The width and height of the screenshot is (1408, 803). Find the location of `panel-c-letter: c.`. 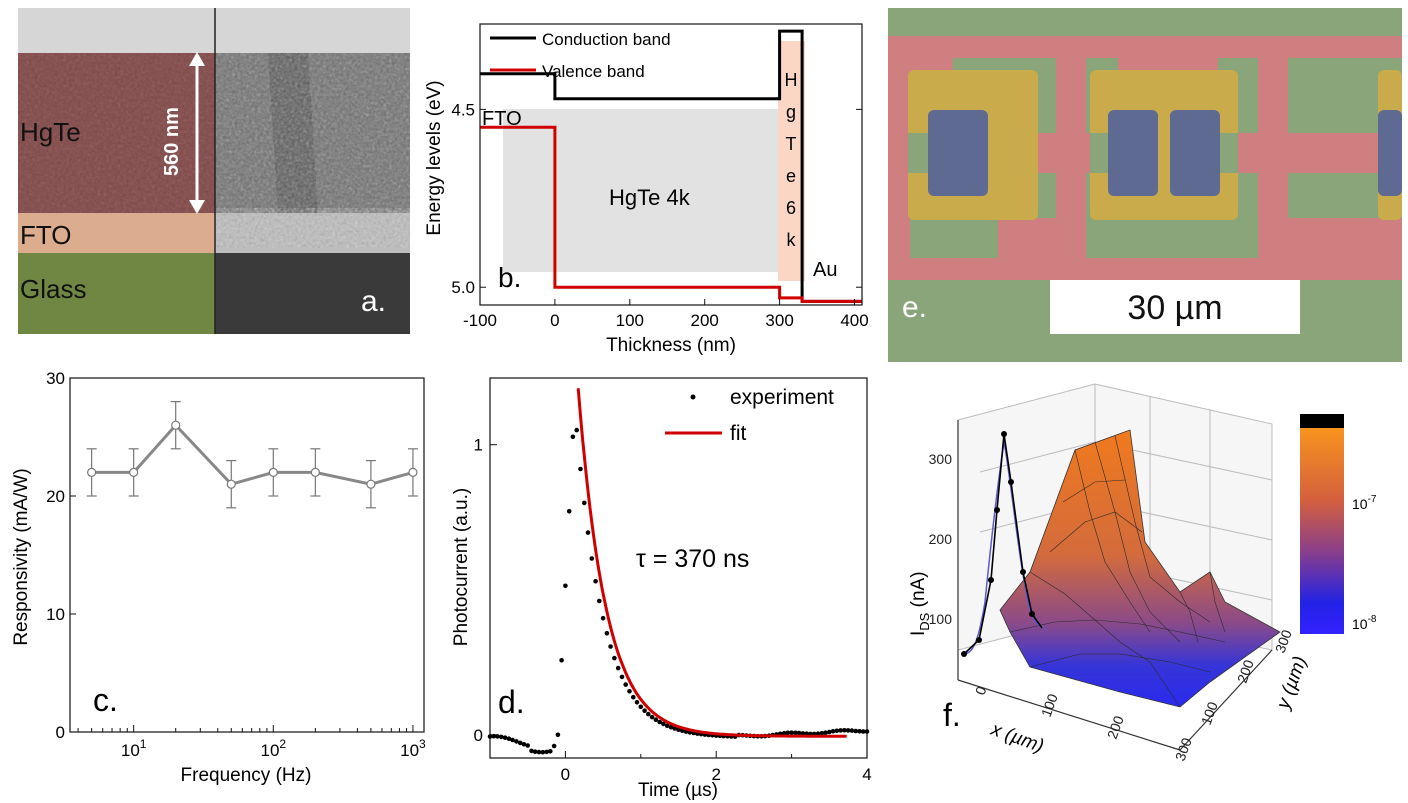

panel-c-letter: c. is located at coordinates (105, 700).